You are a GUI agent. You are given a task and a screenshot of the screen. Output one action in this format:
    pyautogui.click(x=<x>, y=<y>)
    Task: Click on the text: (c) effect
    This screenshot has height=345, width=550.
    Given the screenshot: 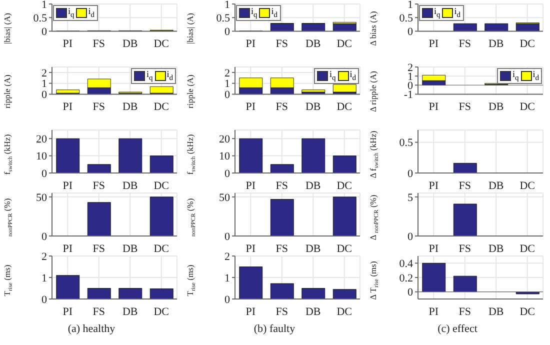 What is the action you would take?
    pyautogui.click(x=457, y=329)
    